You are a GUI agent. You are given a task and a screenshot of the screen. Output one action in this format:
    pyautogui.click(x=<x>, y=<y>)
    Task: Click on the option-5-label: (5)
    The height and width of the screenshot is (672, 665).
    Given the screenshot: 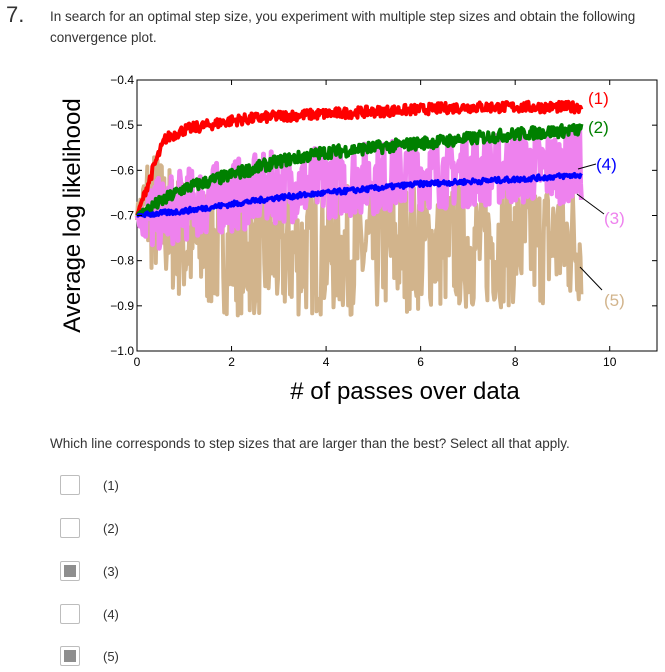 What is the action you would take?
    pyautogui.click(x=111, y=656)
    